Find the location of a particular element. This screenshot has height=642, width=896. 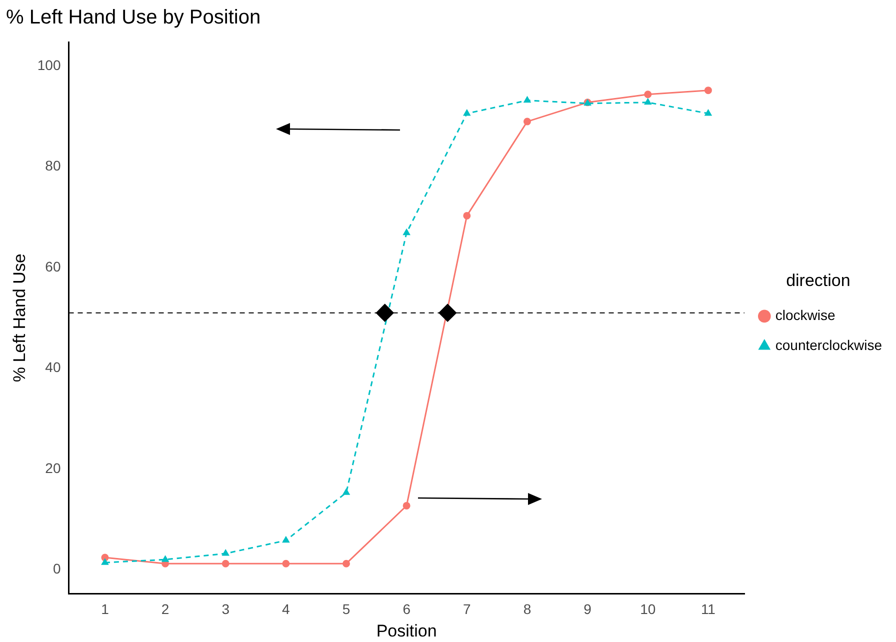

x-tick-label: 5 is located at coordinates (346, 609).